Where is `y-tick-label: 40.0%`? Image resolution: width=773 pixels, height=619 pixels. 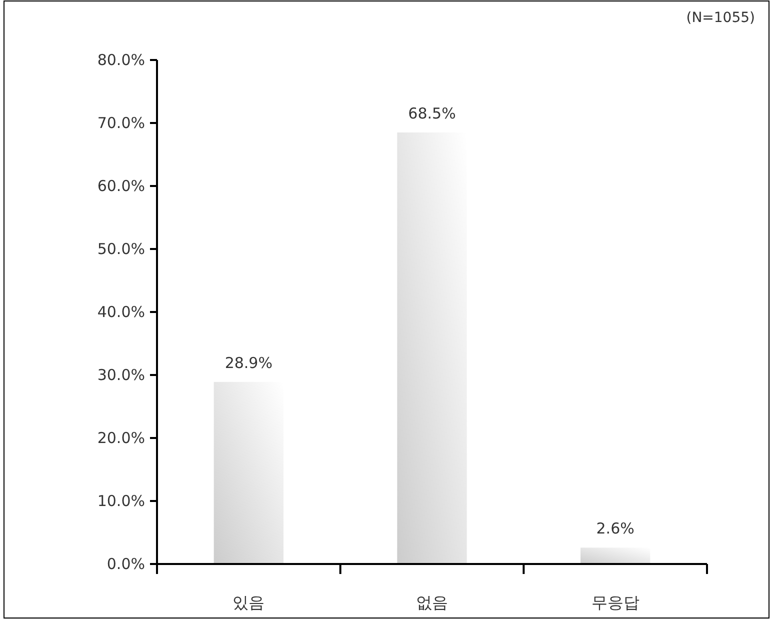
y-tick-label: 40.0% is located at coordinates (121, 312).